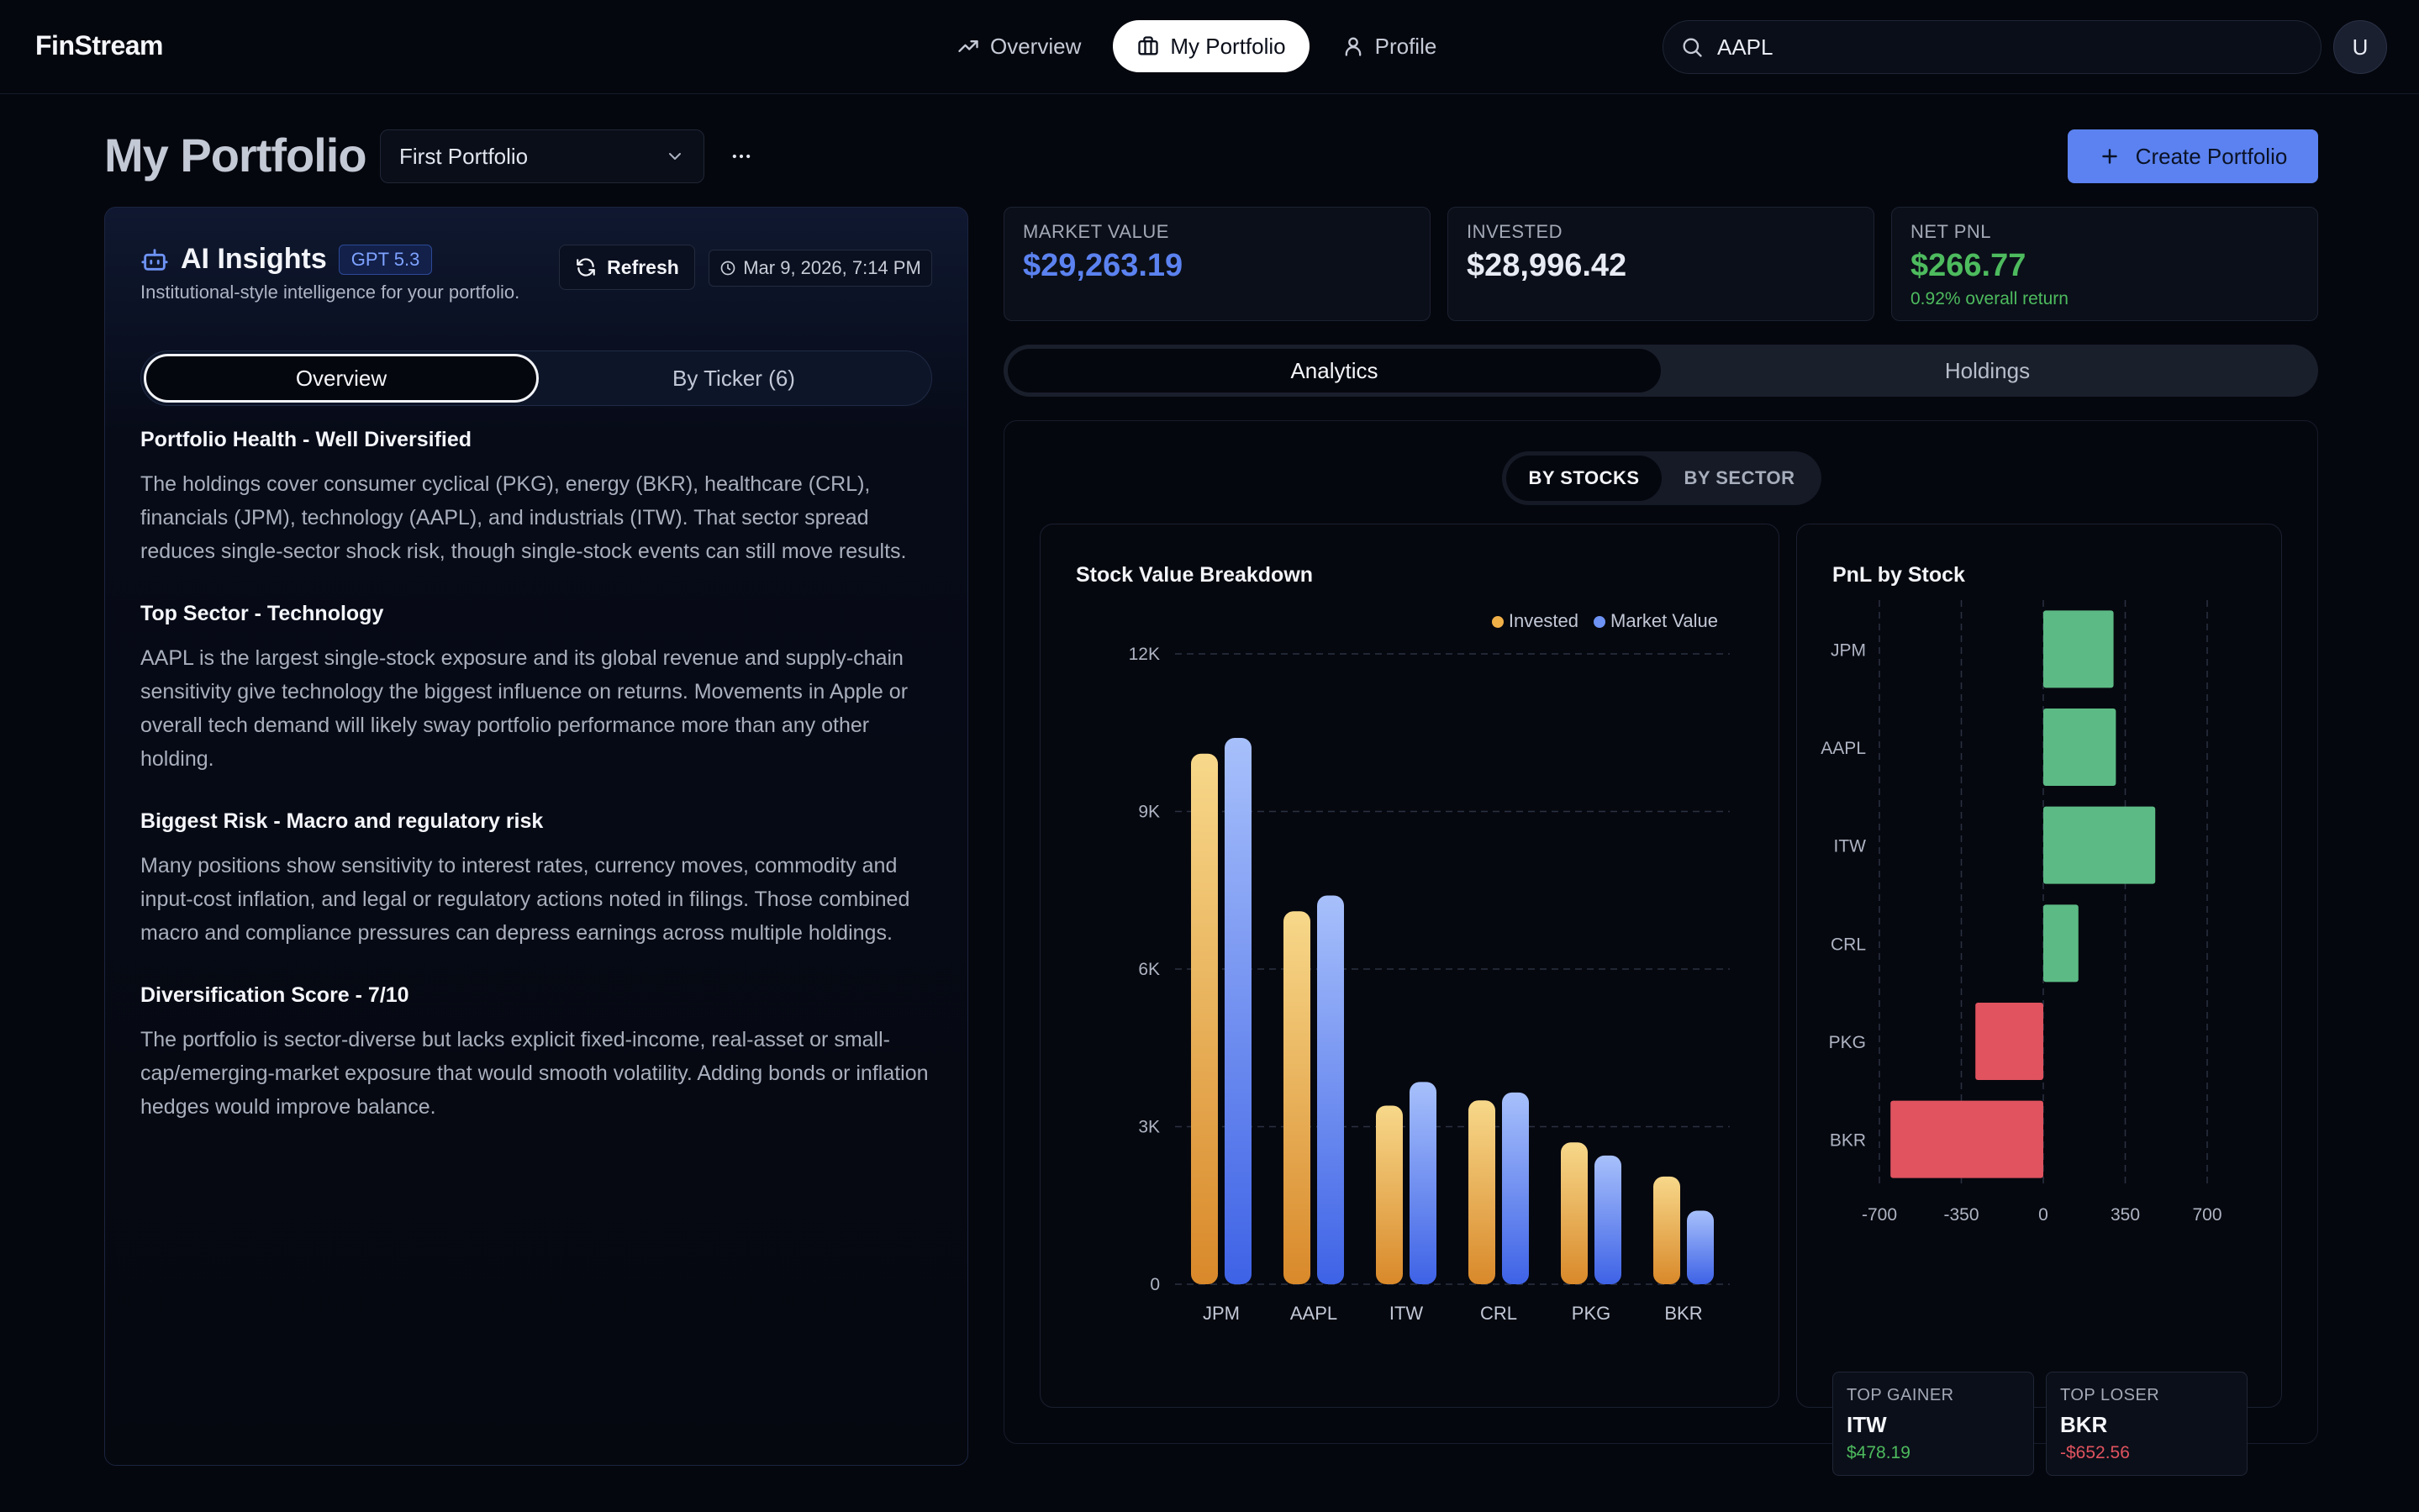 This screenshot has width=2419, height=1512. What do you see at coordinates (832, 267) in the screenshot?
I see `insights-timestamp-text: Mar 9, 2026, 7:14 PM` at bounding box center [832, 267].